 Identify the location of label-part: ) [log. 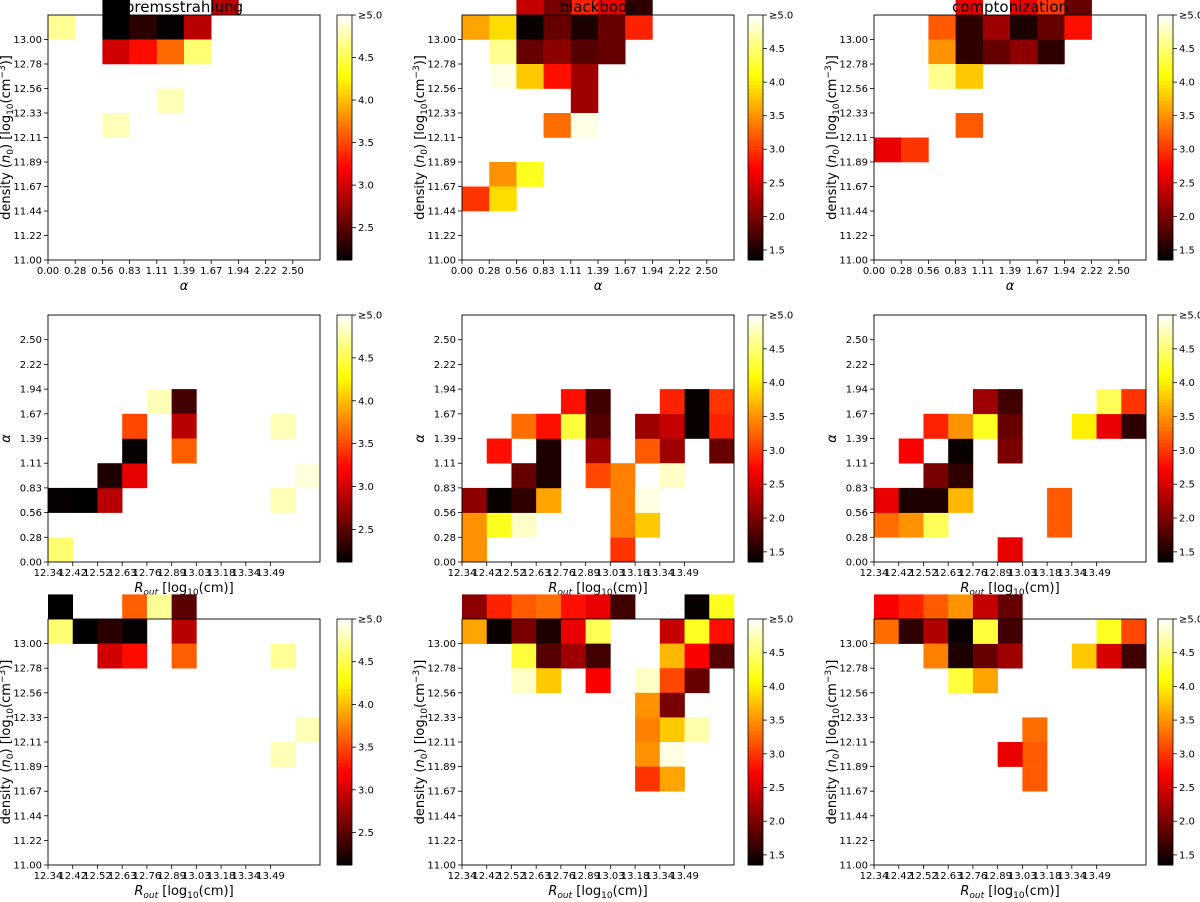
(7, 132).